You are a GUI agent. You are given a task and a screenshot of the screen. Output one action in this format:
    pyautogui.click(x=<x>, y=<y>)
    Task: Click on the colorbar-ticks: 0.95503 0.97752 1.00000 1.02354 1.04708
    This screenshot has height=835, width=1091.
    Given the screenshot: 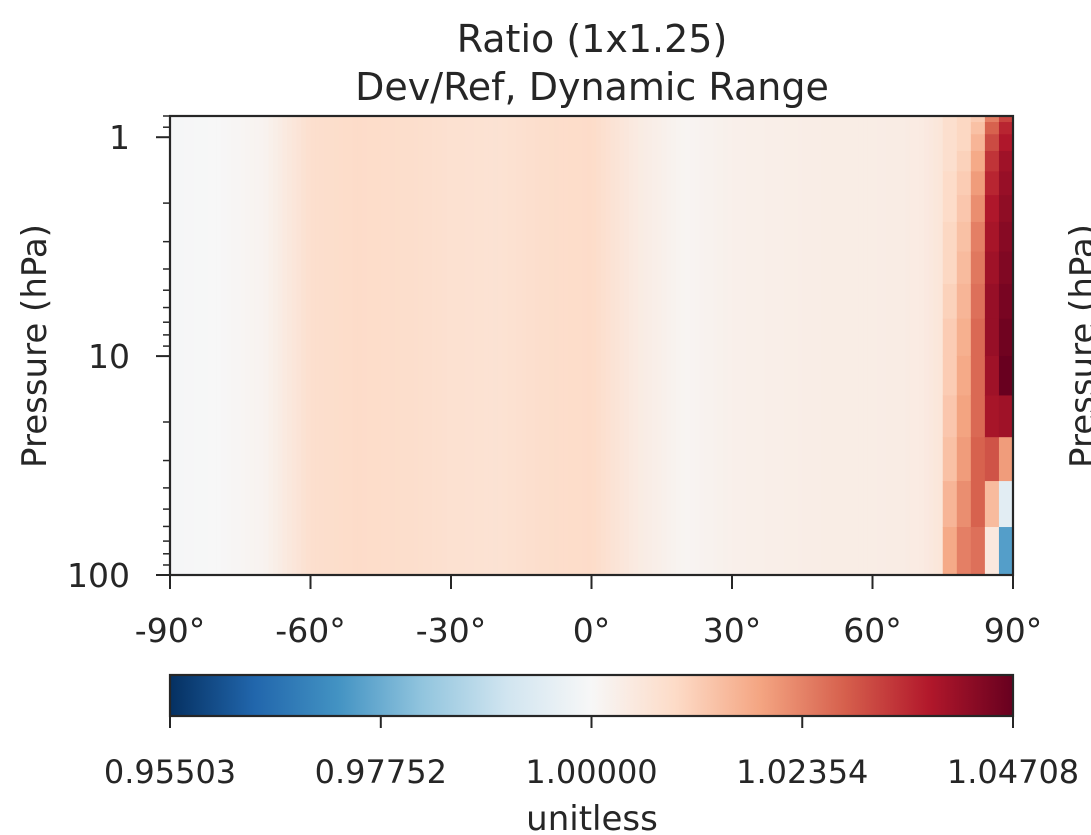 What is the action you would take?
    pyautogui.click(x=591, y=753)
    